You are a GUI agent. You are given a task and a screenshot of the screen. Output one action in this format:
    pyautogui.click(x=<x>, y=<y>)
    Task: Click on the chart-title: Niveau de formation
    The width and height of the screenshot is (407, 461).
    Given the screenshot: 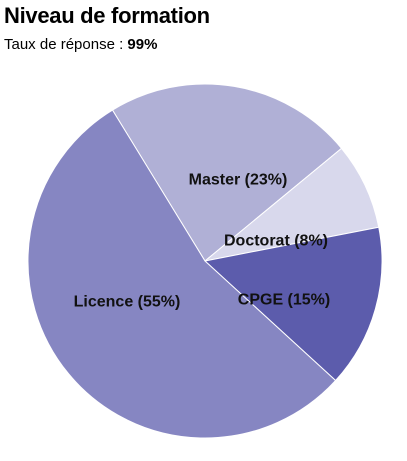 What is the action you would take?
    pyautogui.click(x=107, y=15)
    